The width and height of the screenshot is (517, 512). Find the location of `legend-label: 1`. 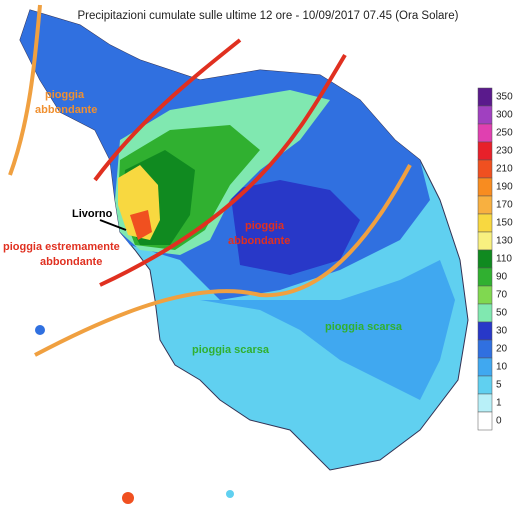

legend-label: 1 is located at coordinates (499, 403).